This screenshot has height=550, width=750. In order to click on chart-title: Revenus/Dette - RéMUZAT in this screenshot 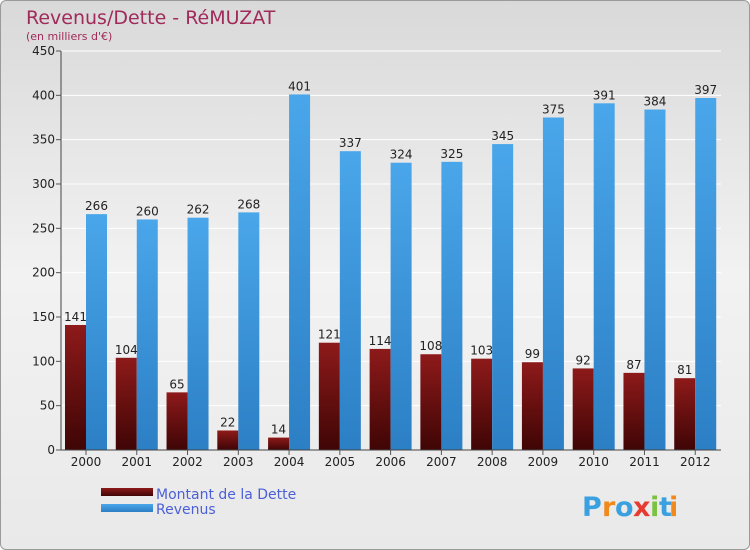, I will do `click(151, 18)`.